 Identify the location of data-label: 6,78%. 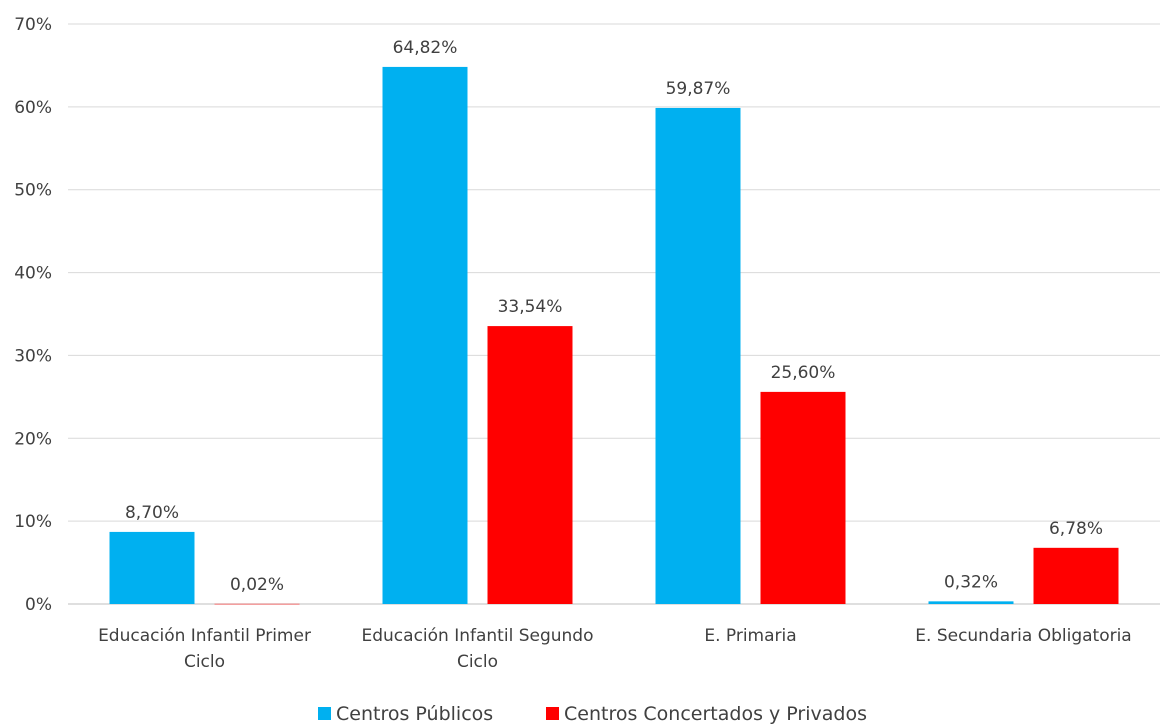
(1076, 529).